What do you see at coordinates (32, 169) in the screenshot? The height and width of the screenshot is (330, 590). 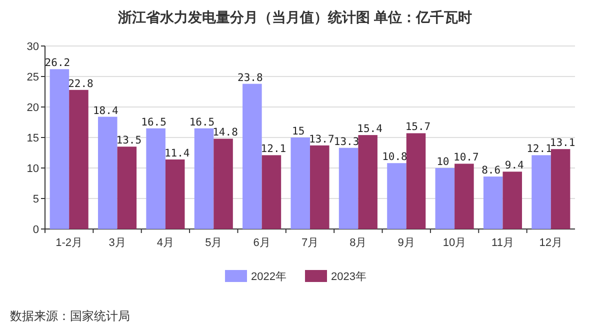 I see `y-tick-label: 10` at bounding box center [32, 169].